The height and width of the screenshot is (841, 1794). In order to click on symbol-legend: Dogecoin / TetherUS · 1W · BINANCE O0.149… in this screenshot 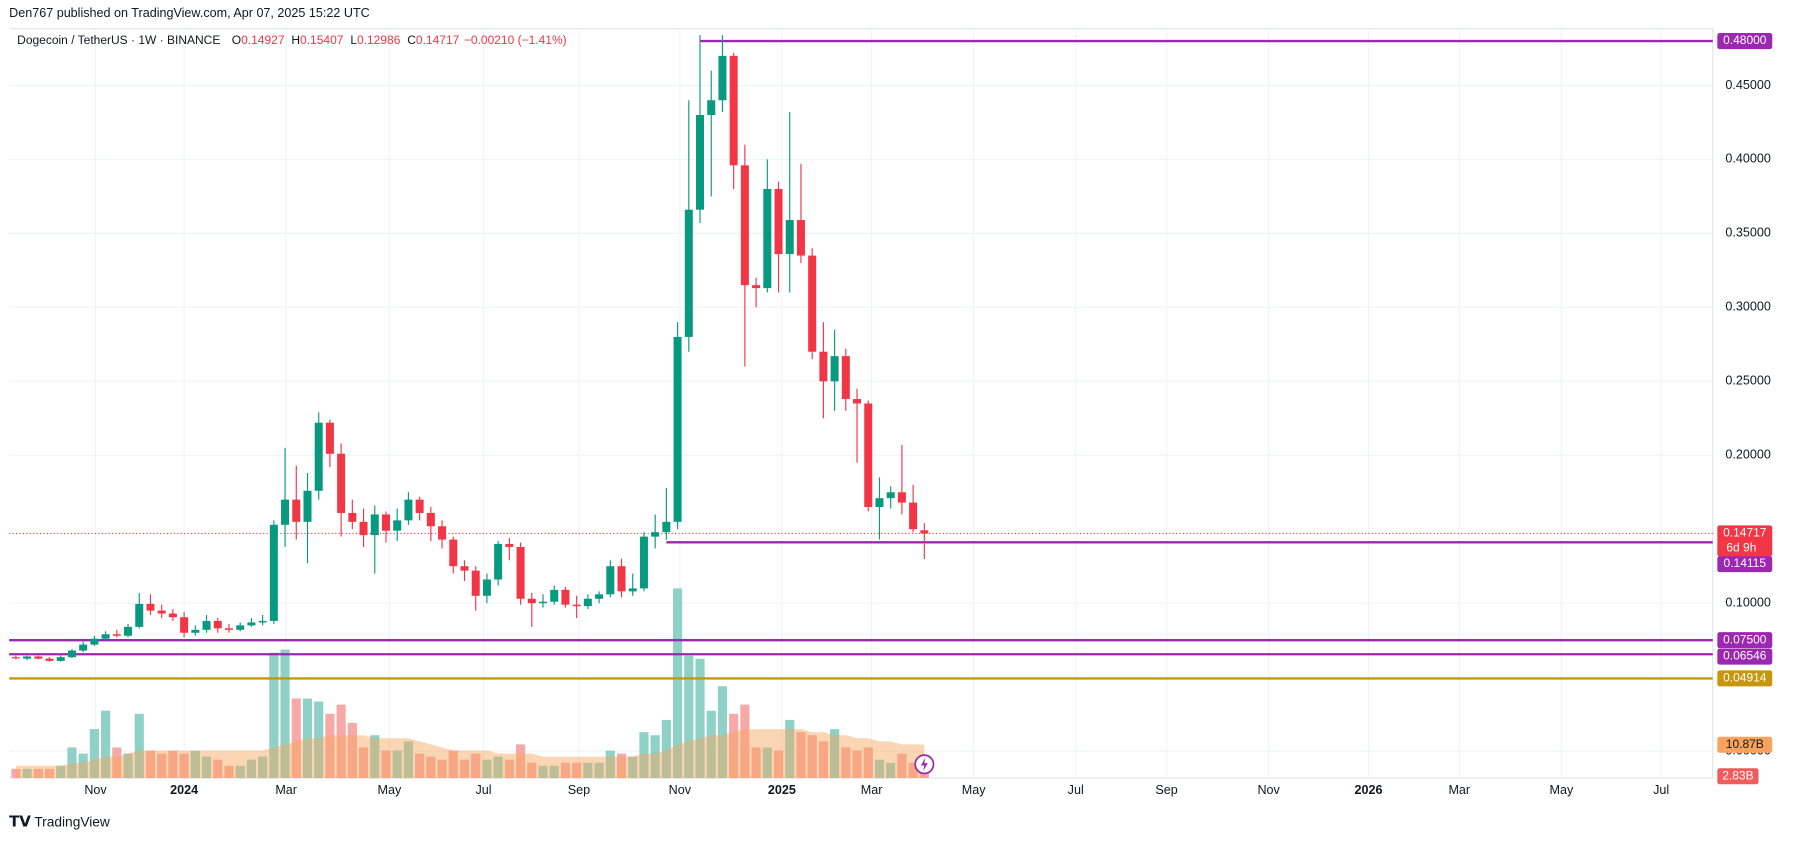, I will do `click(291, 40)`.